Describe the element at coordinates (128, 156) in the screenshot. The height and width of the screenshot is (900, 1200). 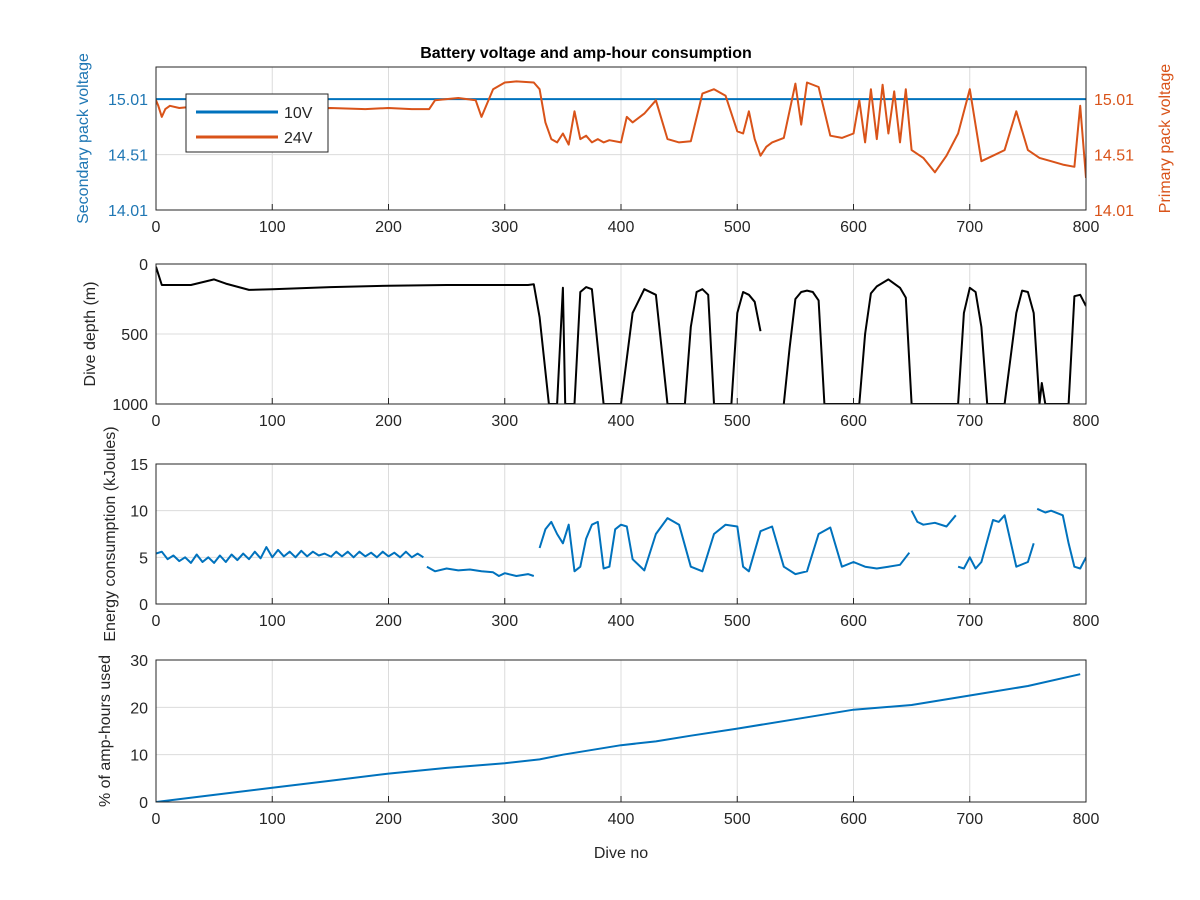
I see `y-tick-label: 14.51` at that location.